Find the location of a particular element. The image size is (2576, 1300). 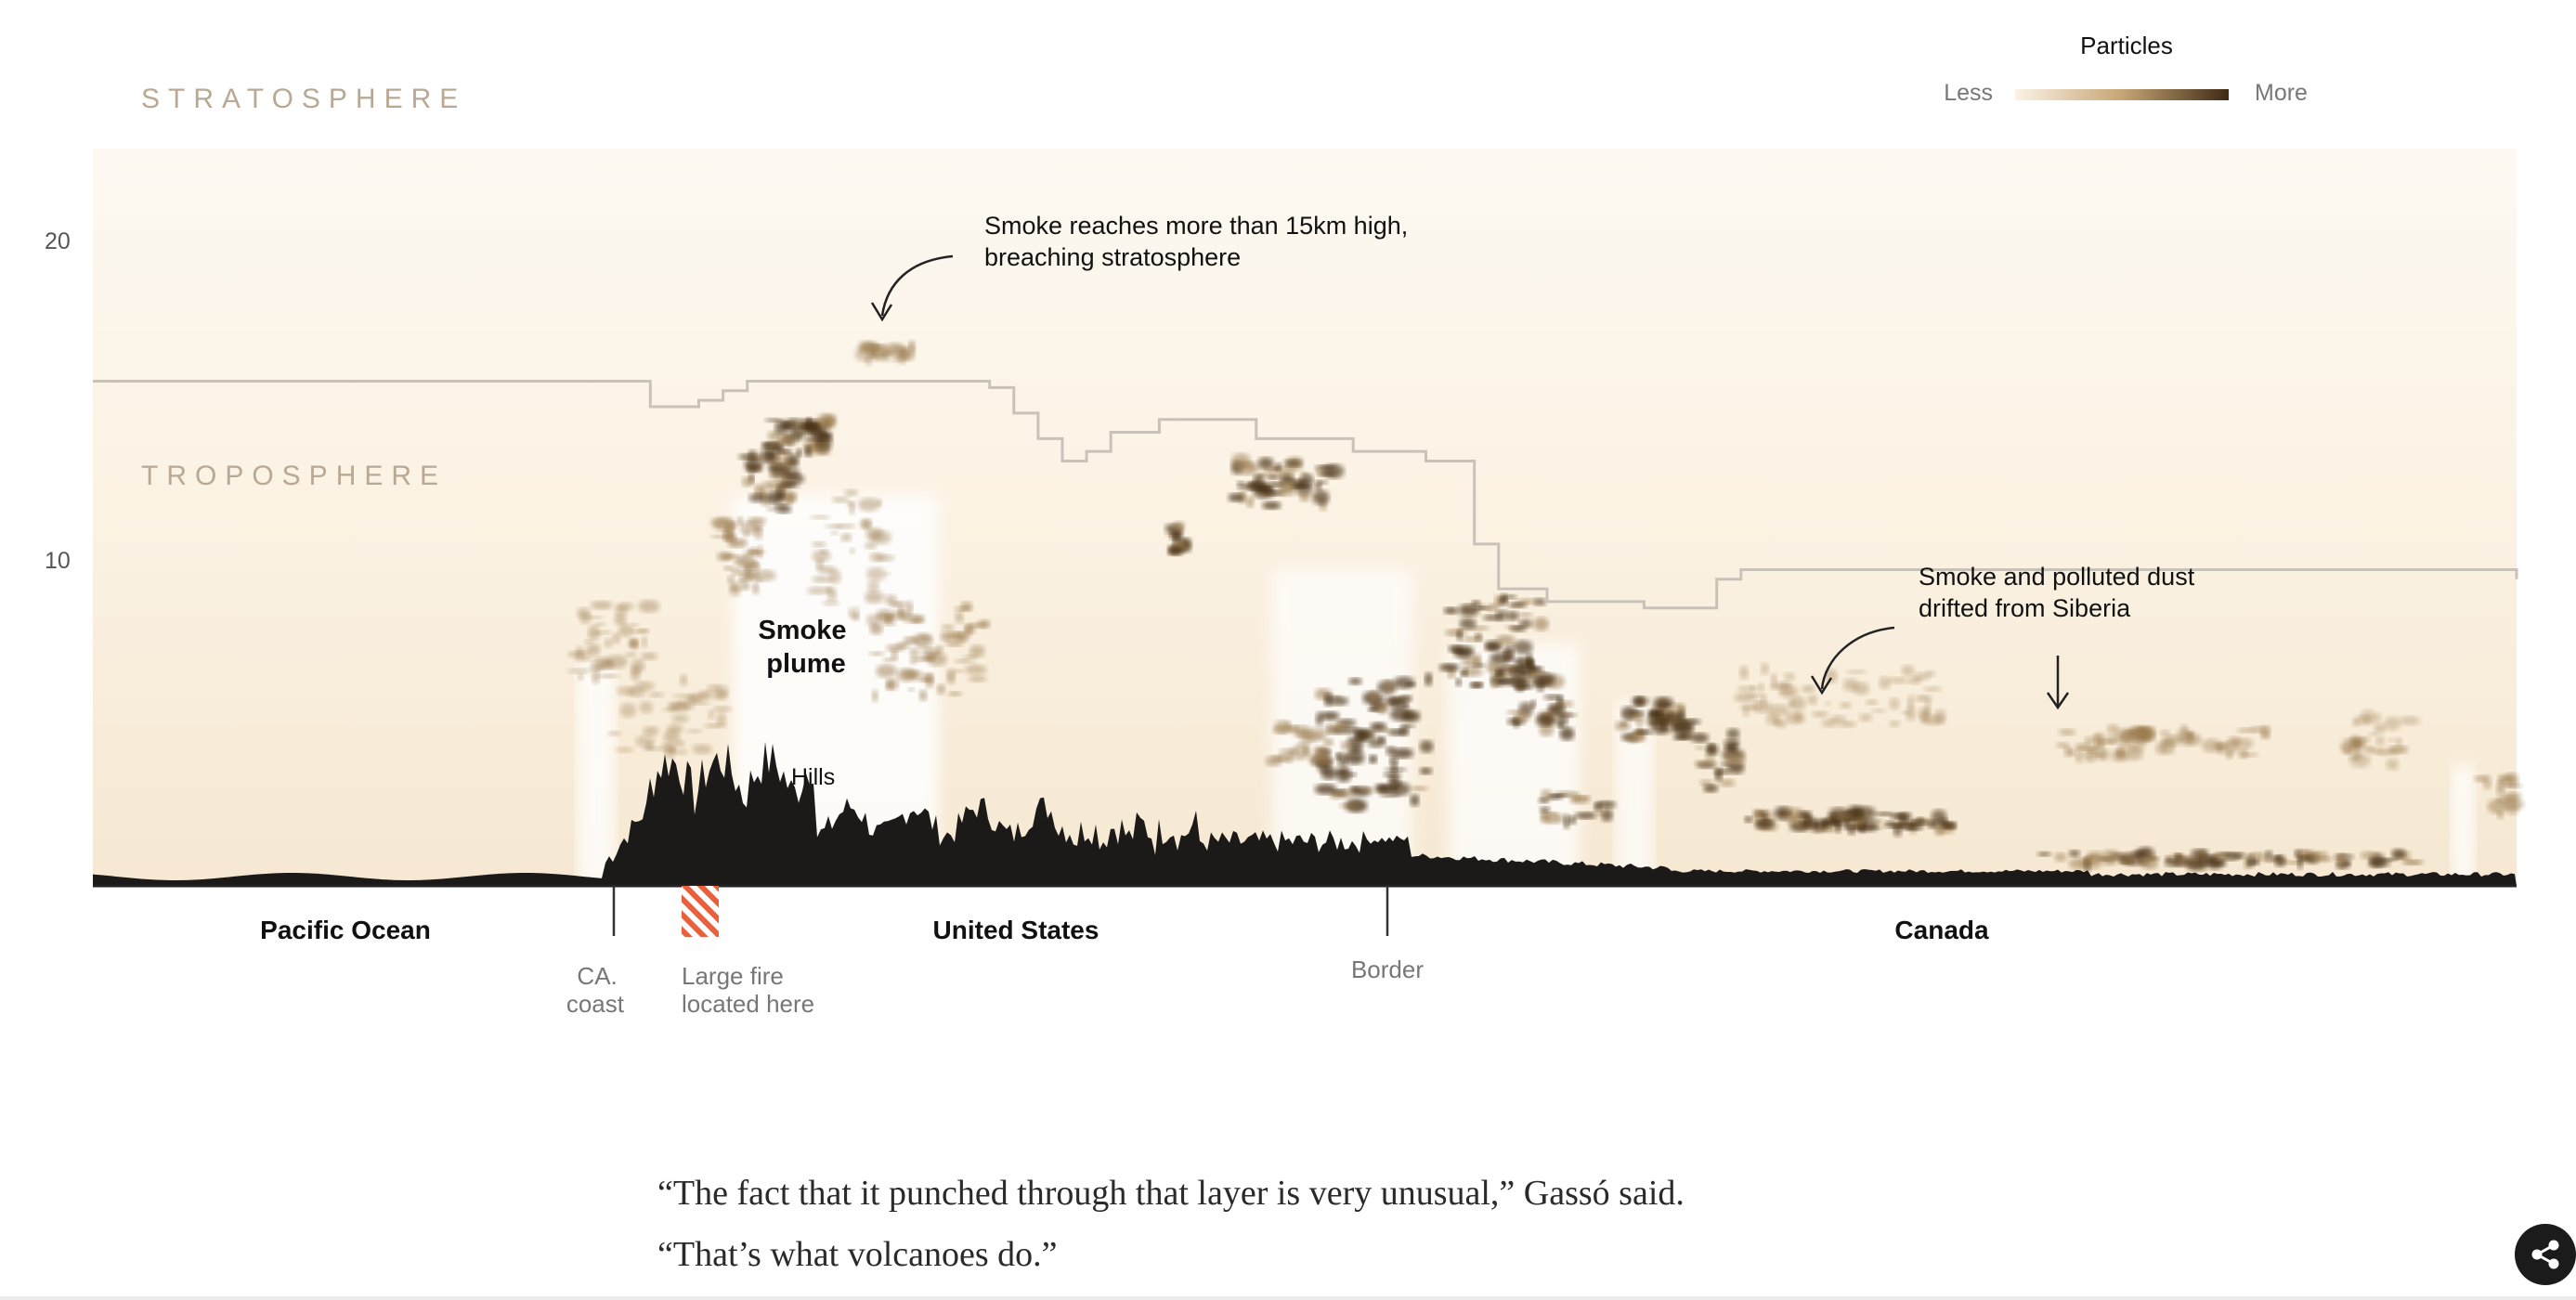

stratosphere-label: STRATOSPHERE is located at coordinates (303, 99).